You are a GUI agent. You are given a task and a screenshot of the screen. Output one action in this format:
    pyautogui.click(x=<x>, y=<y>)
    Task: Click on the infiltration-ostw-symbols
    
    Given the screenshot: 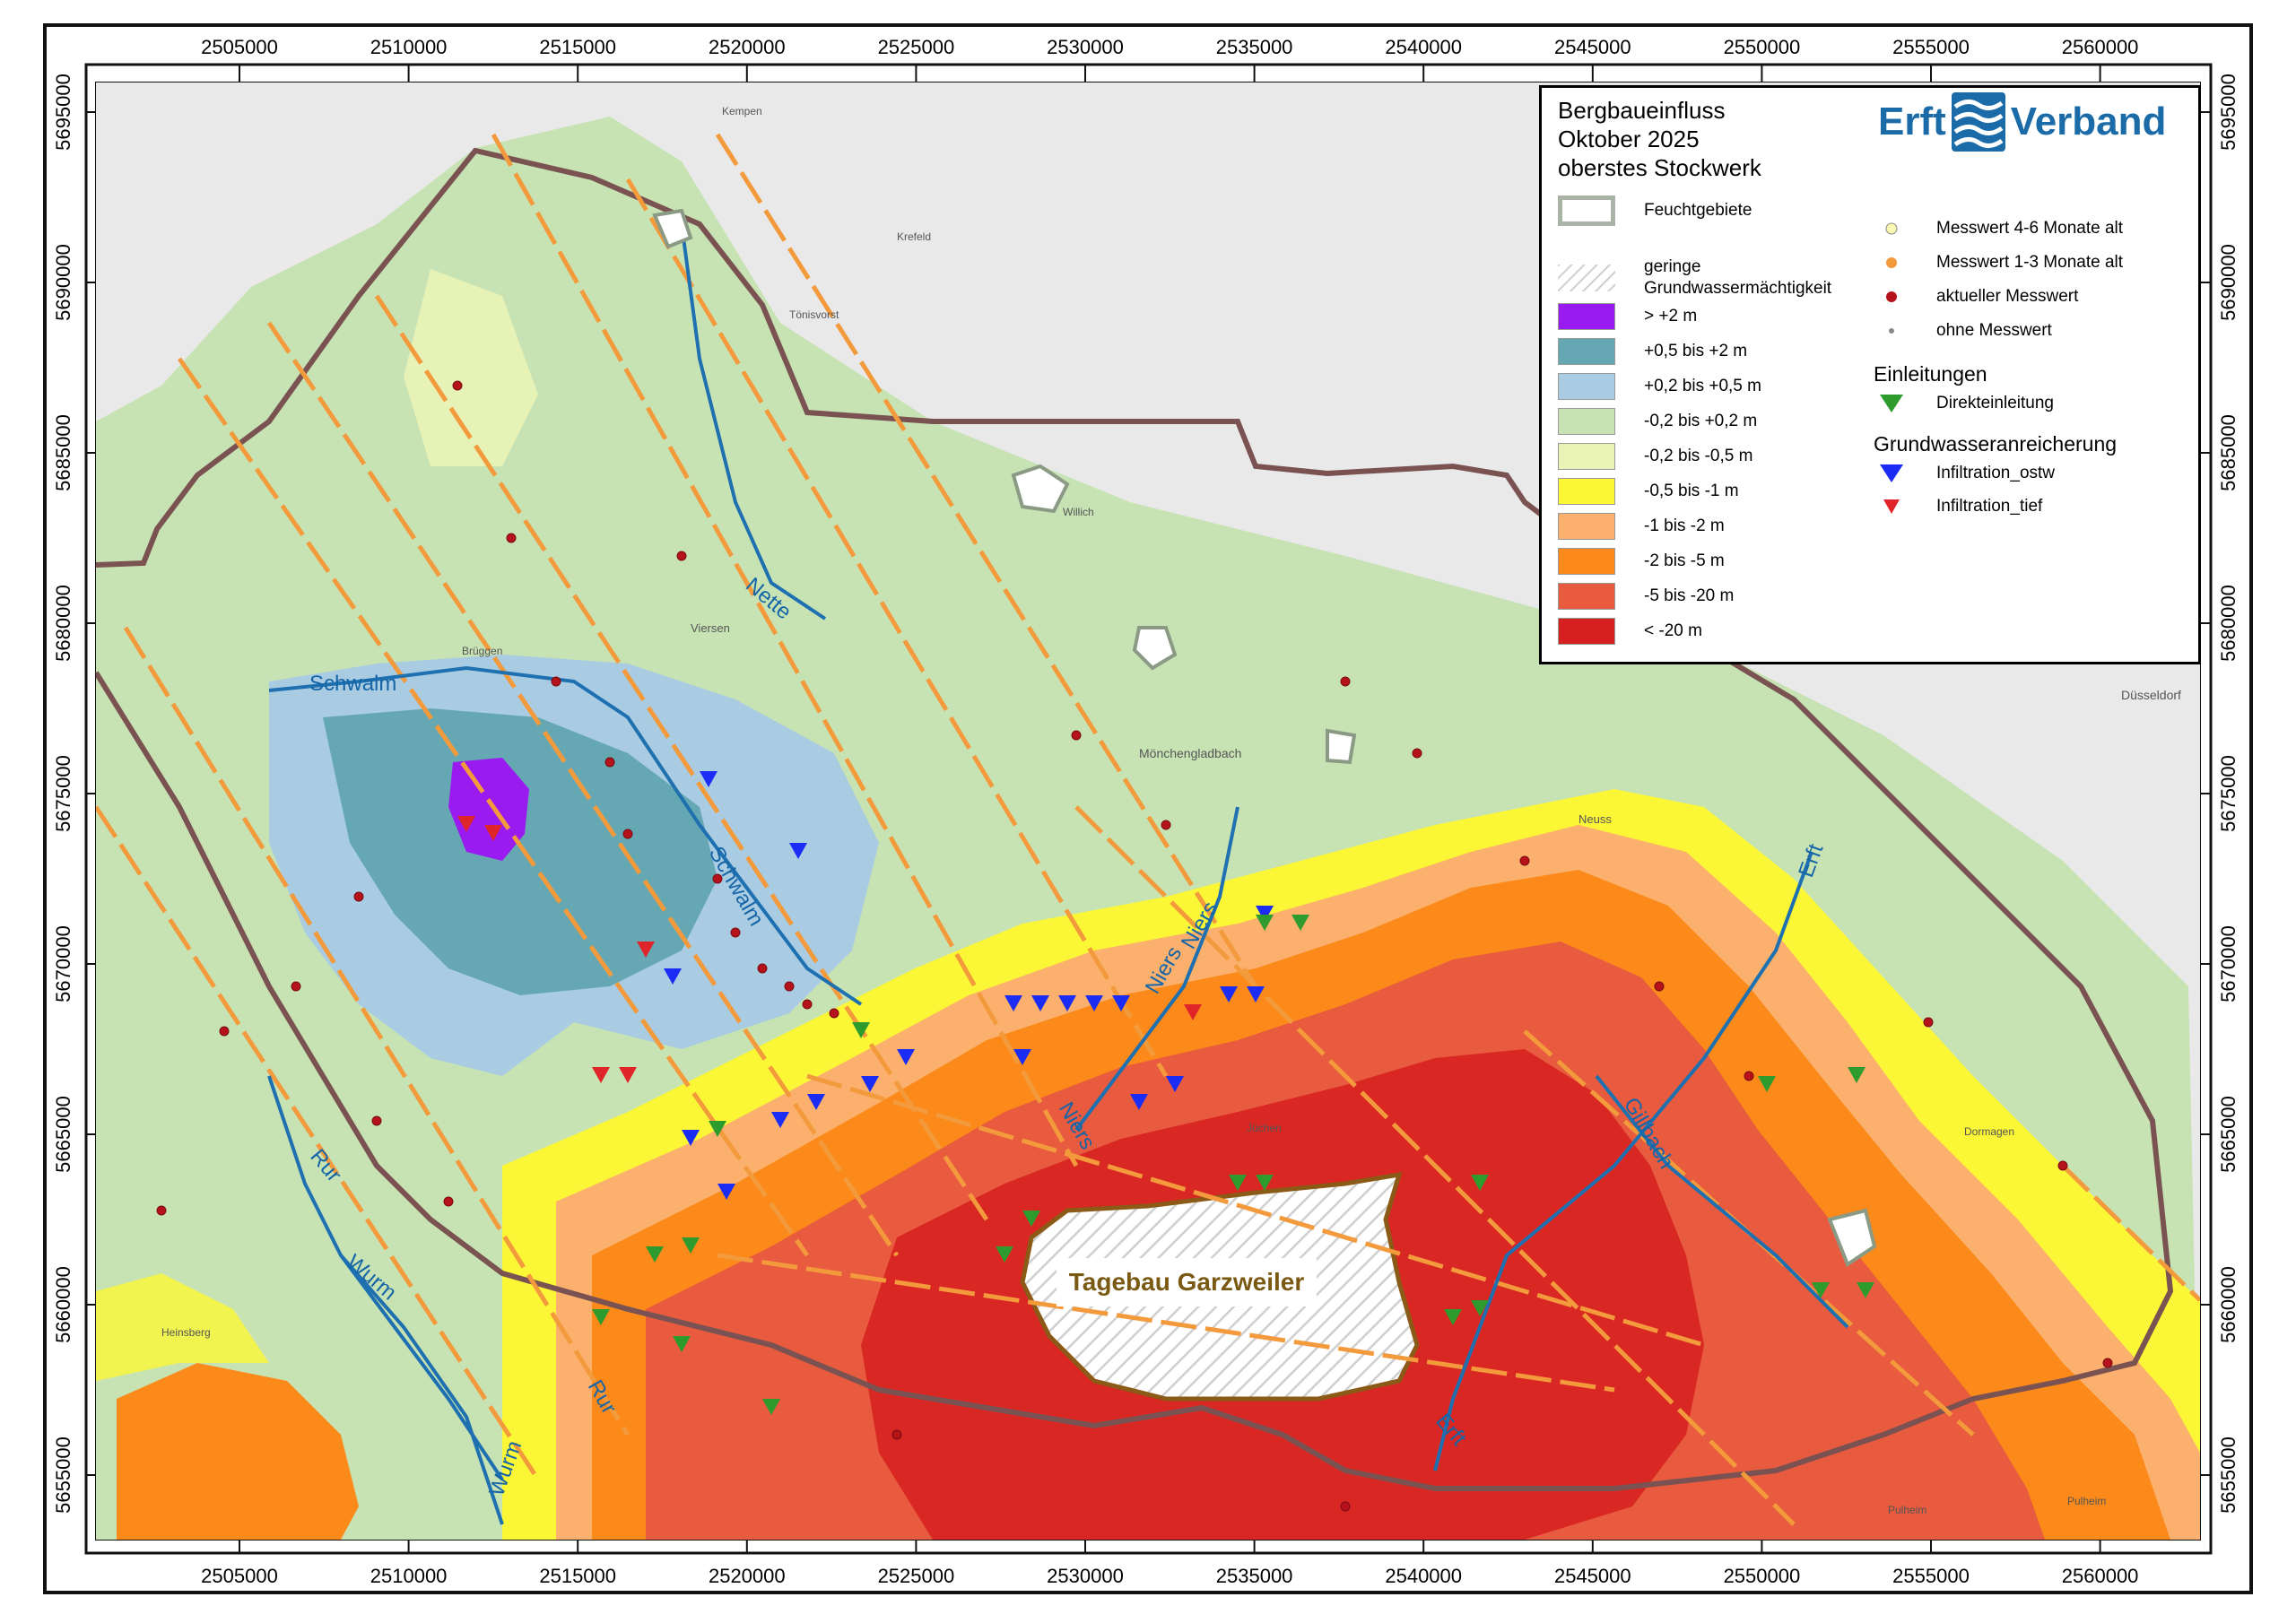 What is the action you would take?
    pyautogui.click(x=969, y=985)
    